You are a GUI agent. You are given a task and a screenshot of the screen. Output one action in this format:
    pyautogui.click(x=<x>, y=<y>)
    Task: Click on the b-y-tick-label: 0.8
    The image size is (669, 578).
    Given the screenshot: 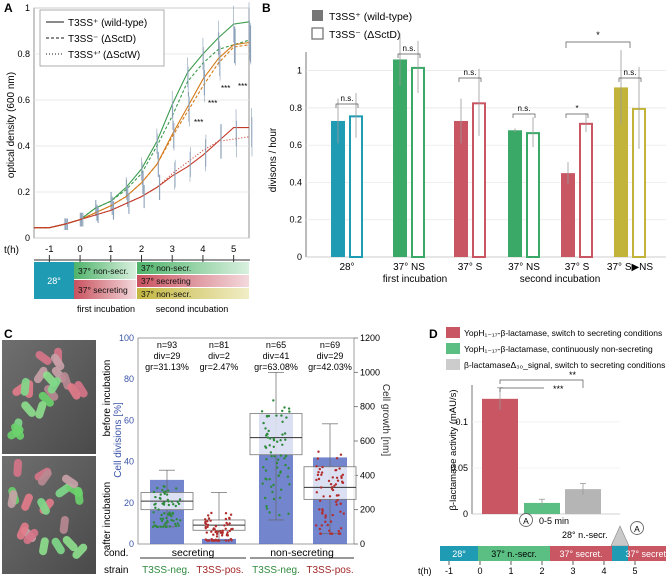 What is the action you would take?
    pyautogui.click(x=295, y=108)
    